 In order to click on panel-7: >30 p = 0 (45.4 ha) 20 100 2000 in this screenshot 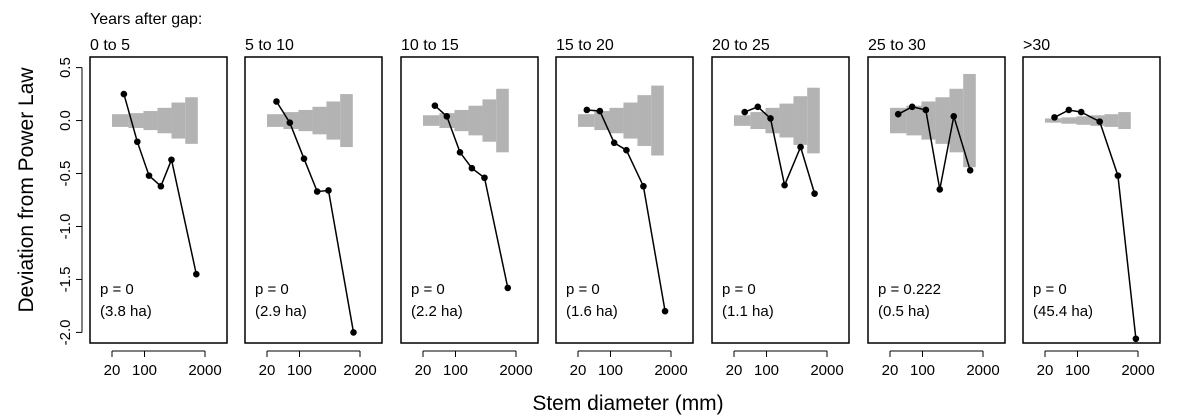, I will do `click(1091, 208)`.